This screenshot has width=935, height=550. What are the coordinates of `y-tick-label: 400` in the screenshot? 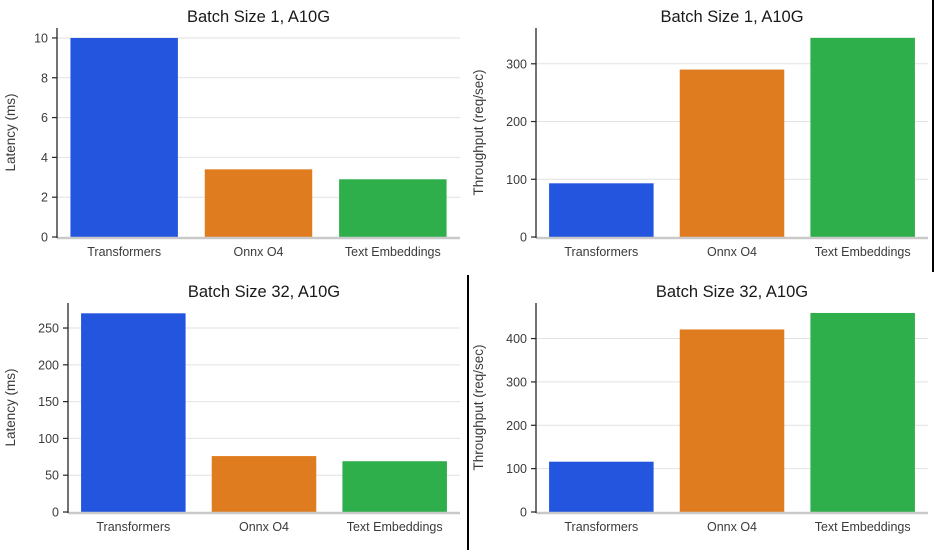 It's located at (516, 339).